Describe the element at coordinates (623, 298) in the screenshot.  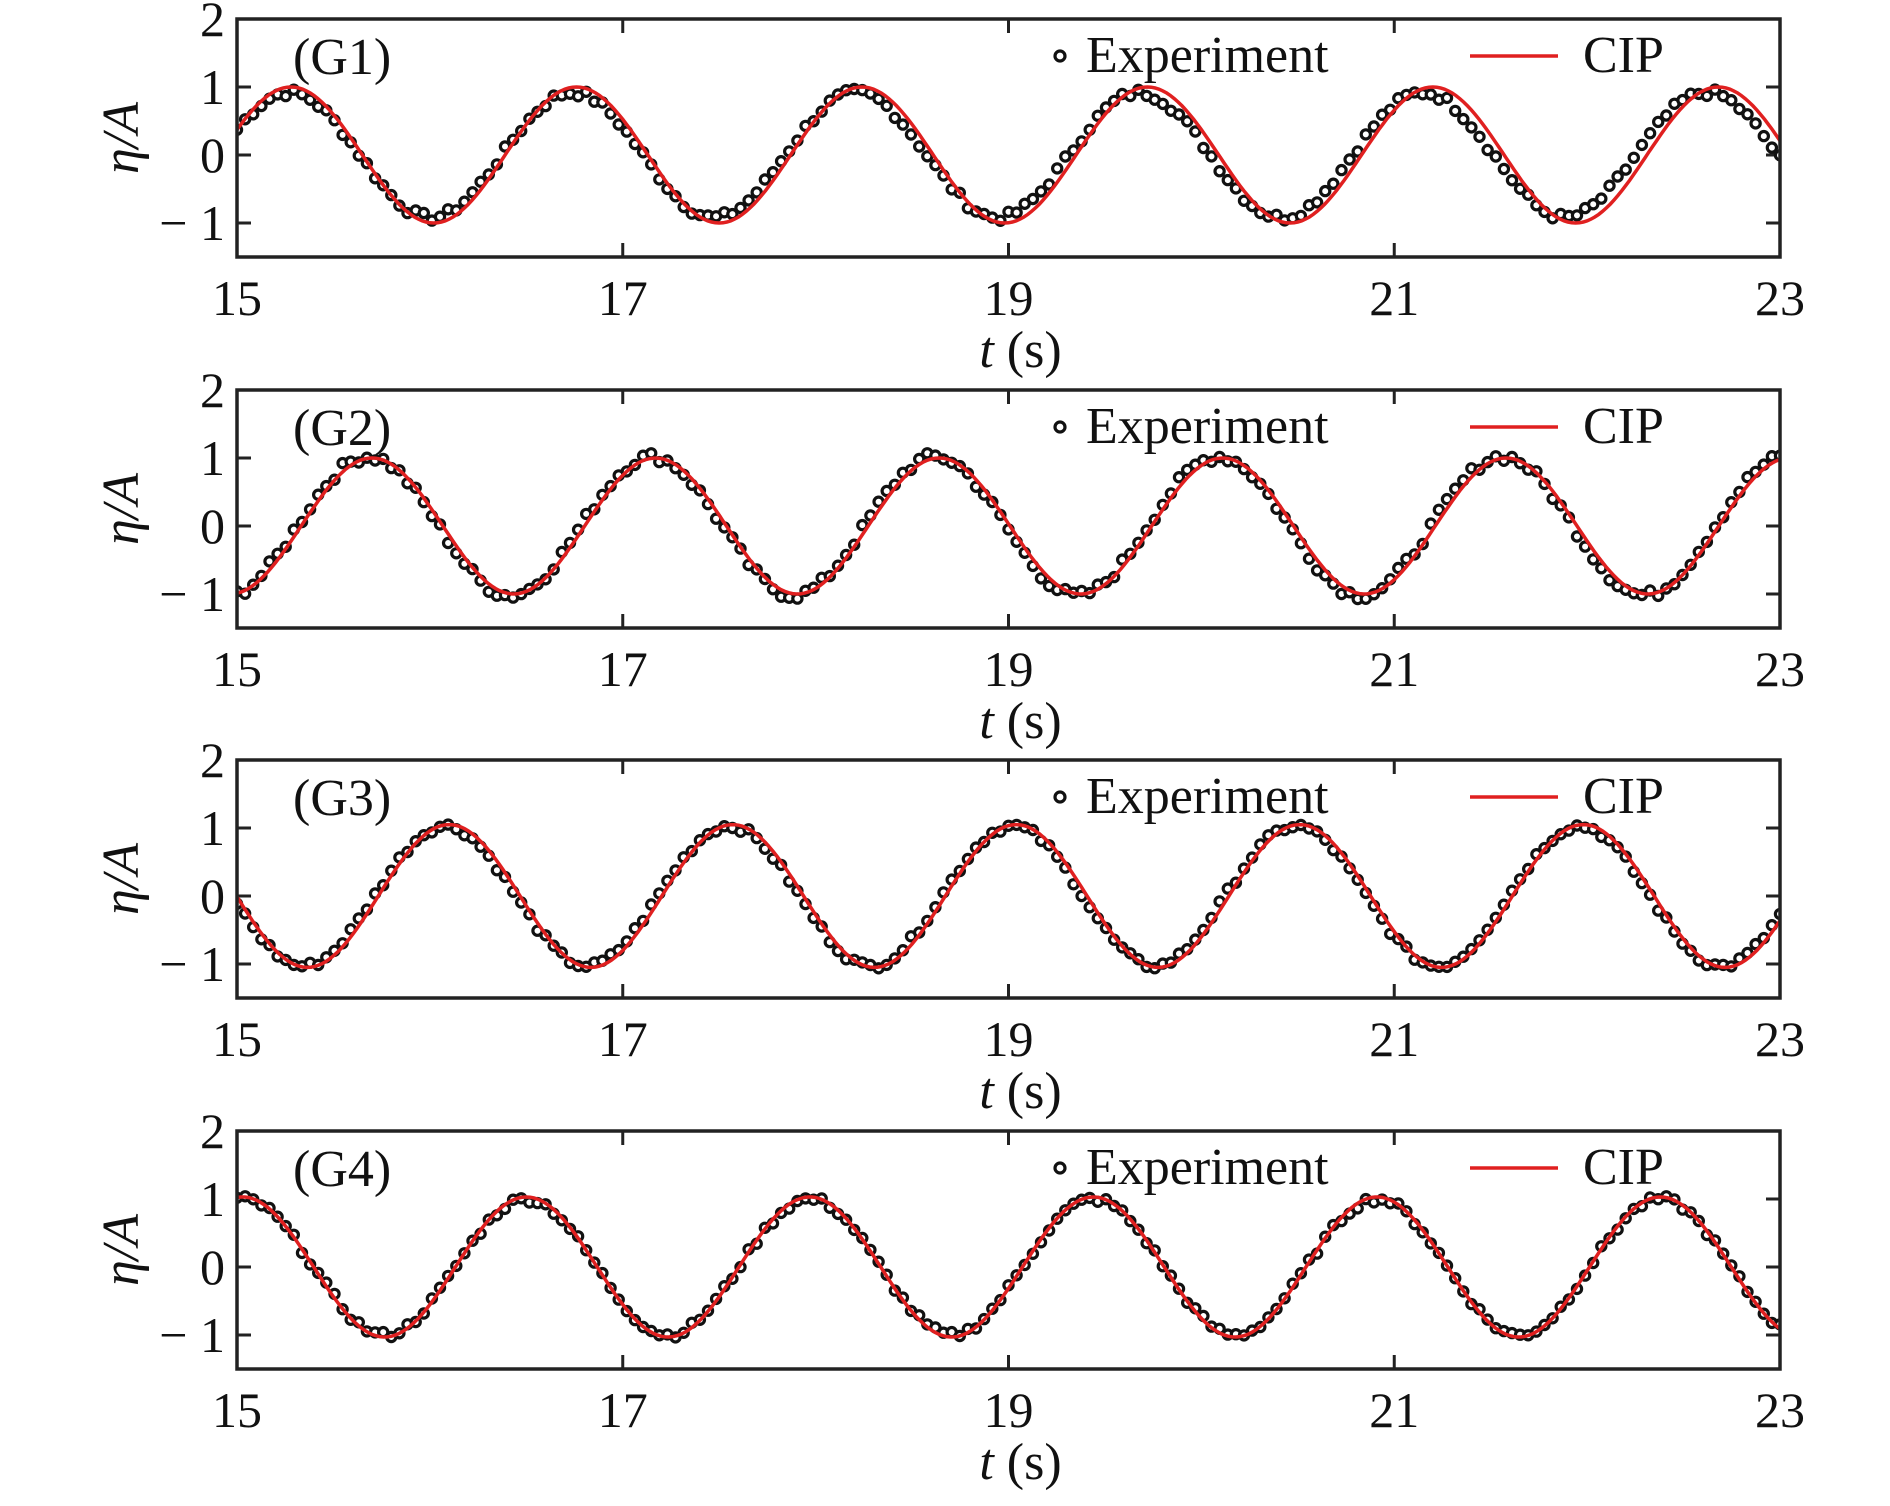
I see `x-tick-label: 17` at that location.